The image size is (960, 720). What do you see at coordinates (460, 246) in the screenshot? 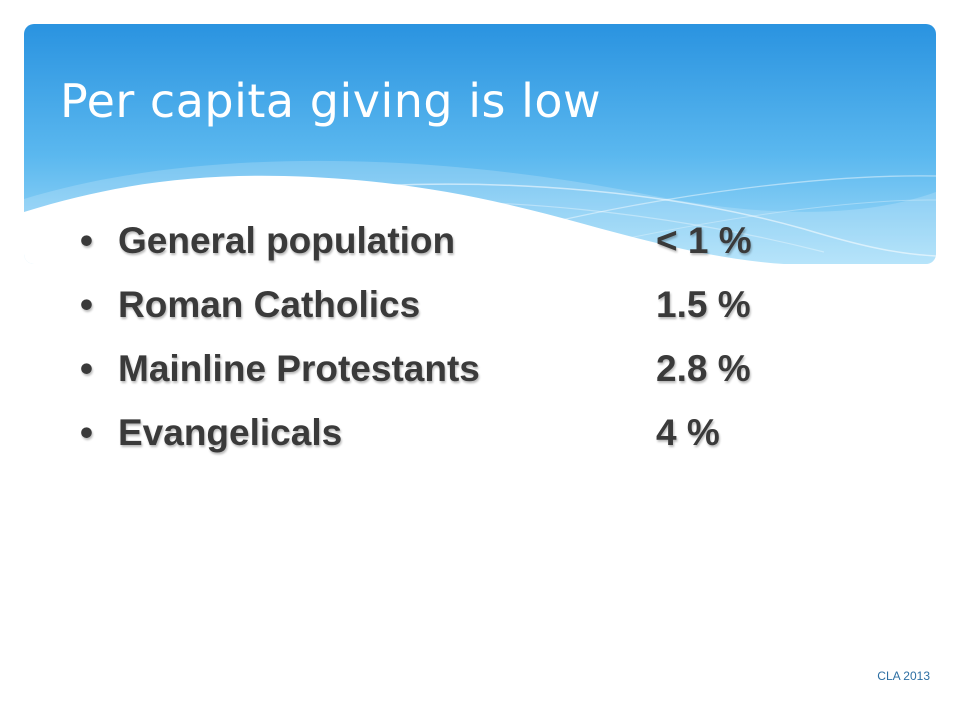
I see `list-item: • General population < 1 %` at bounding box center [460, 246].